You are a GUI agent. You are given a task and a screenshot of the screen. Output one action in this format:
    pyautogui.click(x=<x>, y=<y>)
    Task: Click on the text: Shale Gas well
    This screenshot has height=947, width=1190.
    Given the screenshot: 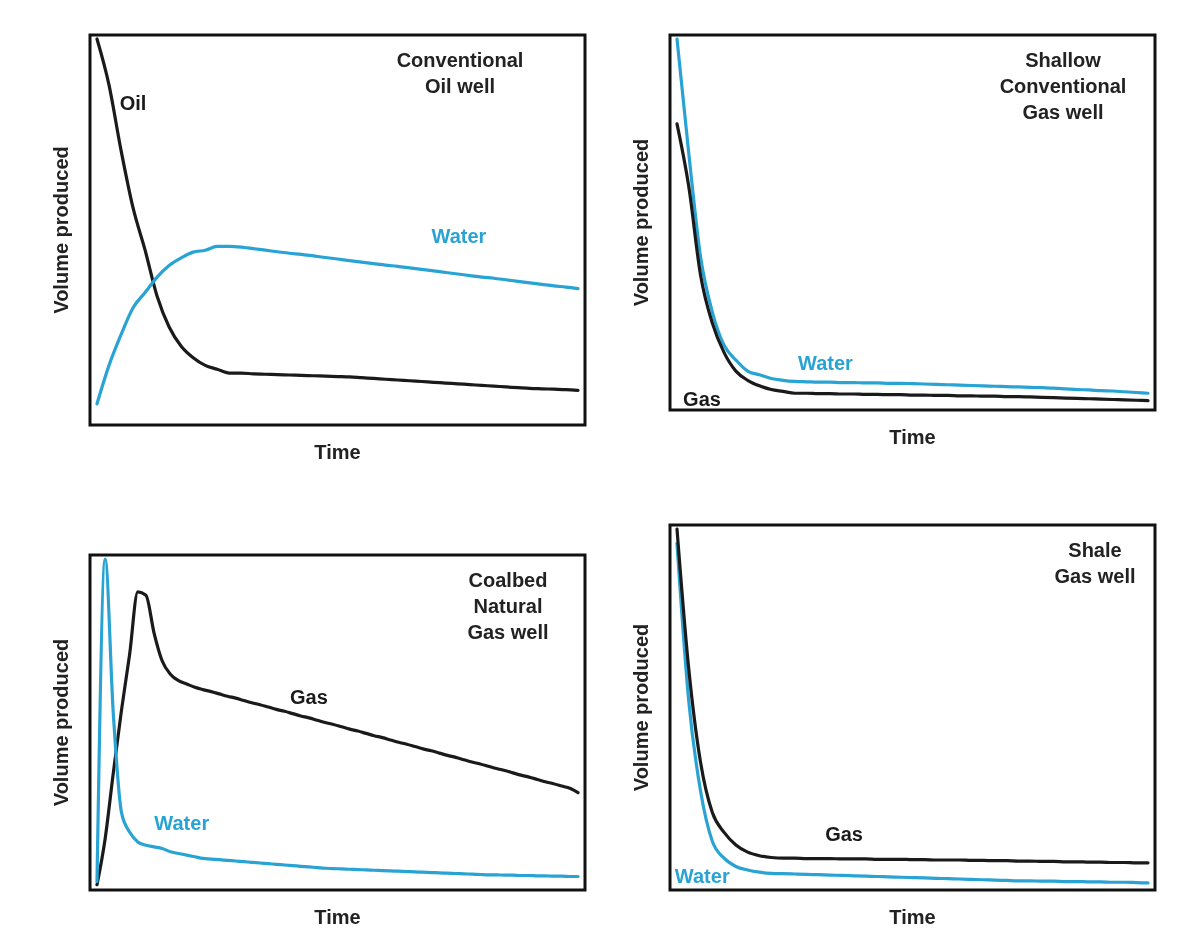 What is the action you would take?
    pyautogui.click(x=1095, y=563)
    